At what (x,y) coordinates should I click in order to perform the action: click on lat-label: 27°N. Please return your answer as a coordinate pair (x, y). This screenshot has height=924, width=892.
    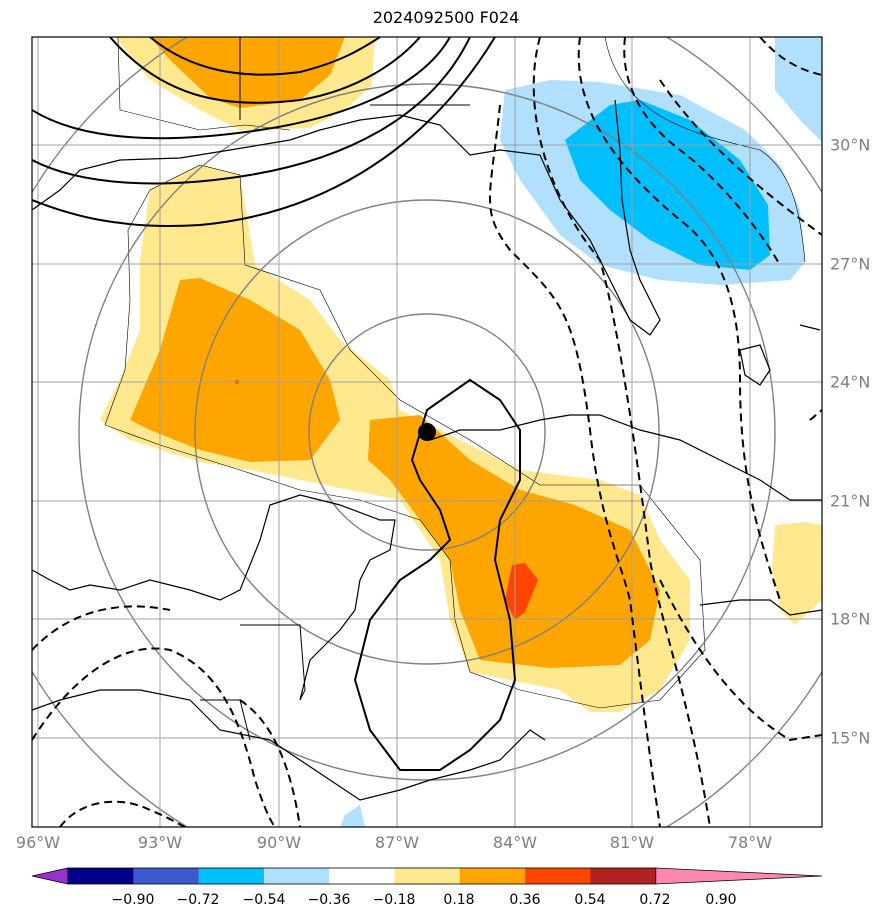
    Looking at the image, I should click on (850, 264).